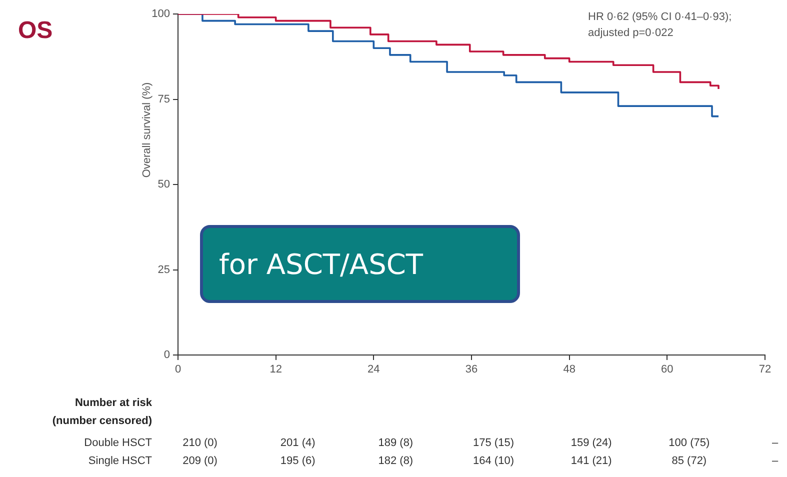 The width and height of the screenshot is (787, 477). Describe the element at coordinates (396, 443) in the screenshot. I see `text: 189 (8)` at that location.